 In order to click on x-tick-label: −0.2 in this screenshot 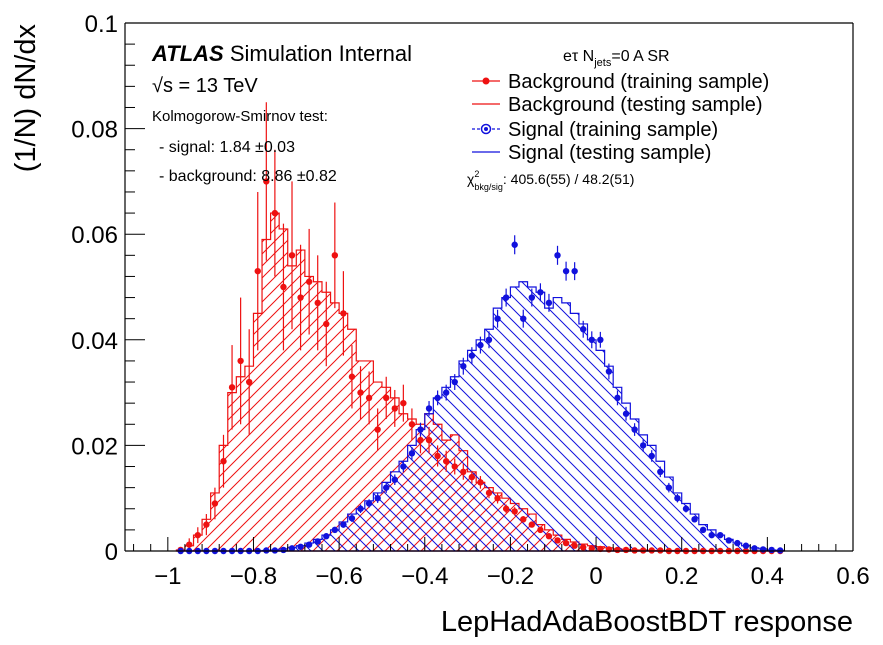, I will do `click(510, 576)`.